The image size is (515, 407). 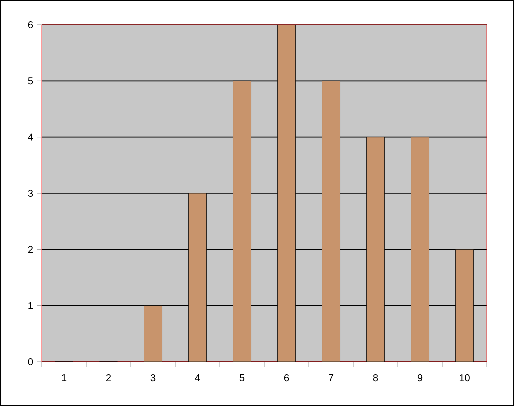 I want to click on y-tick-label: 0, so click(x=31, y=362).